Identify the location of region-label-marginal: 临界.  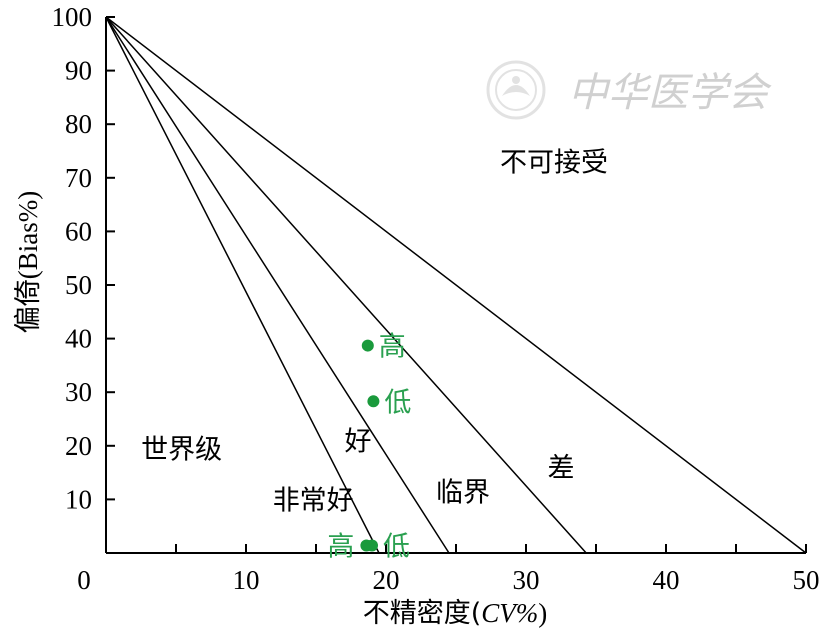
(463, 492).